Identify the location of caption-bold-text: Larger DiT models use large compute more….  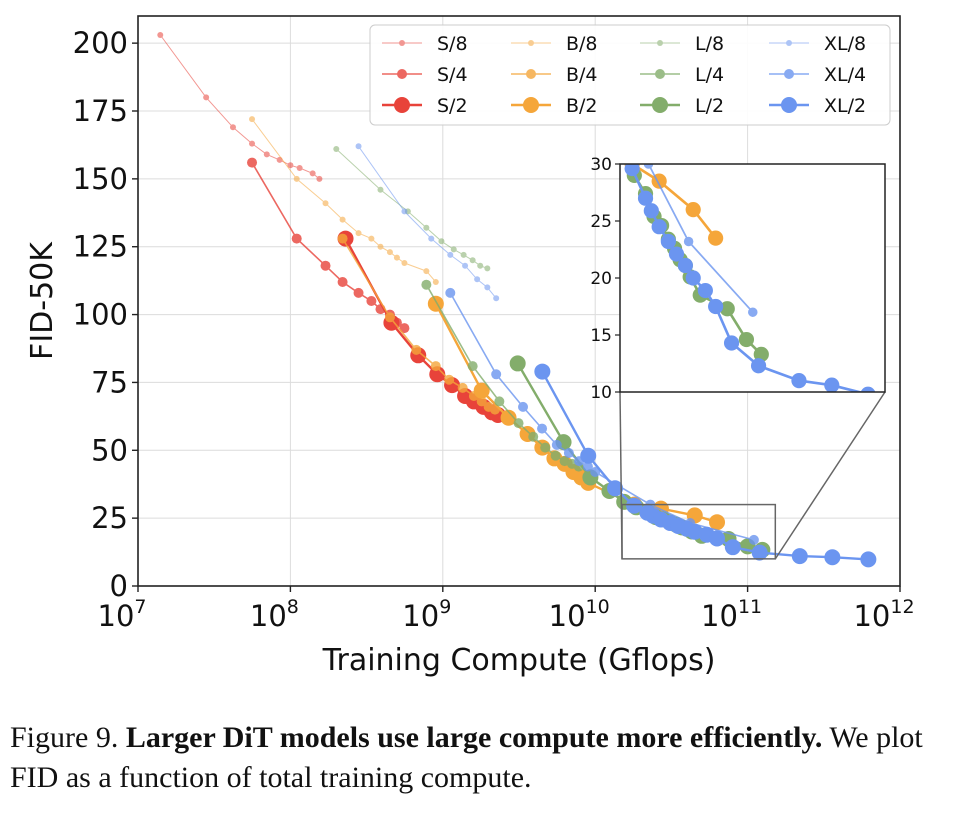
(474, 737).